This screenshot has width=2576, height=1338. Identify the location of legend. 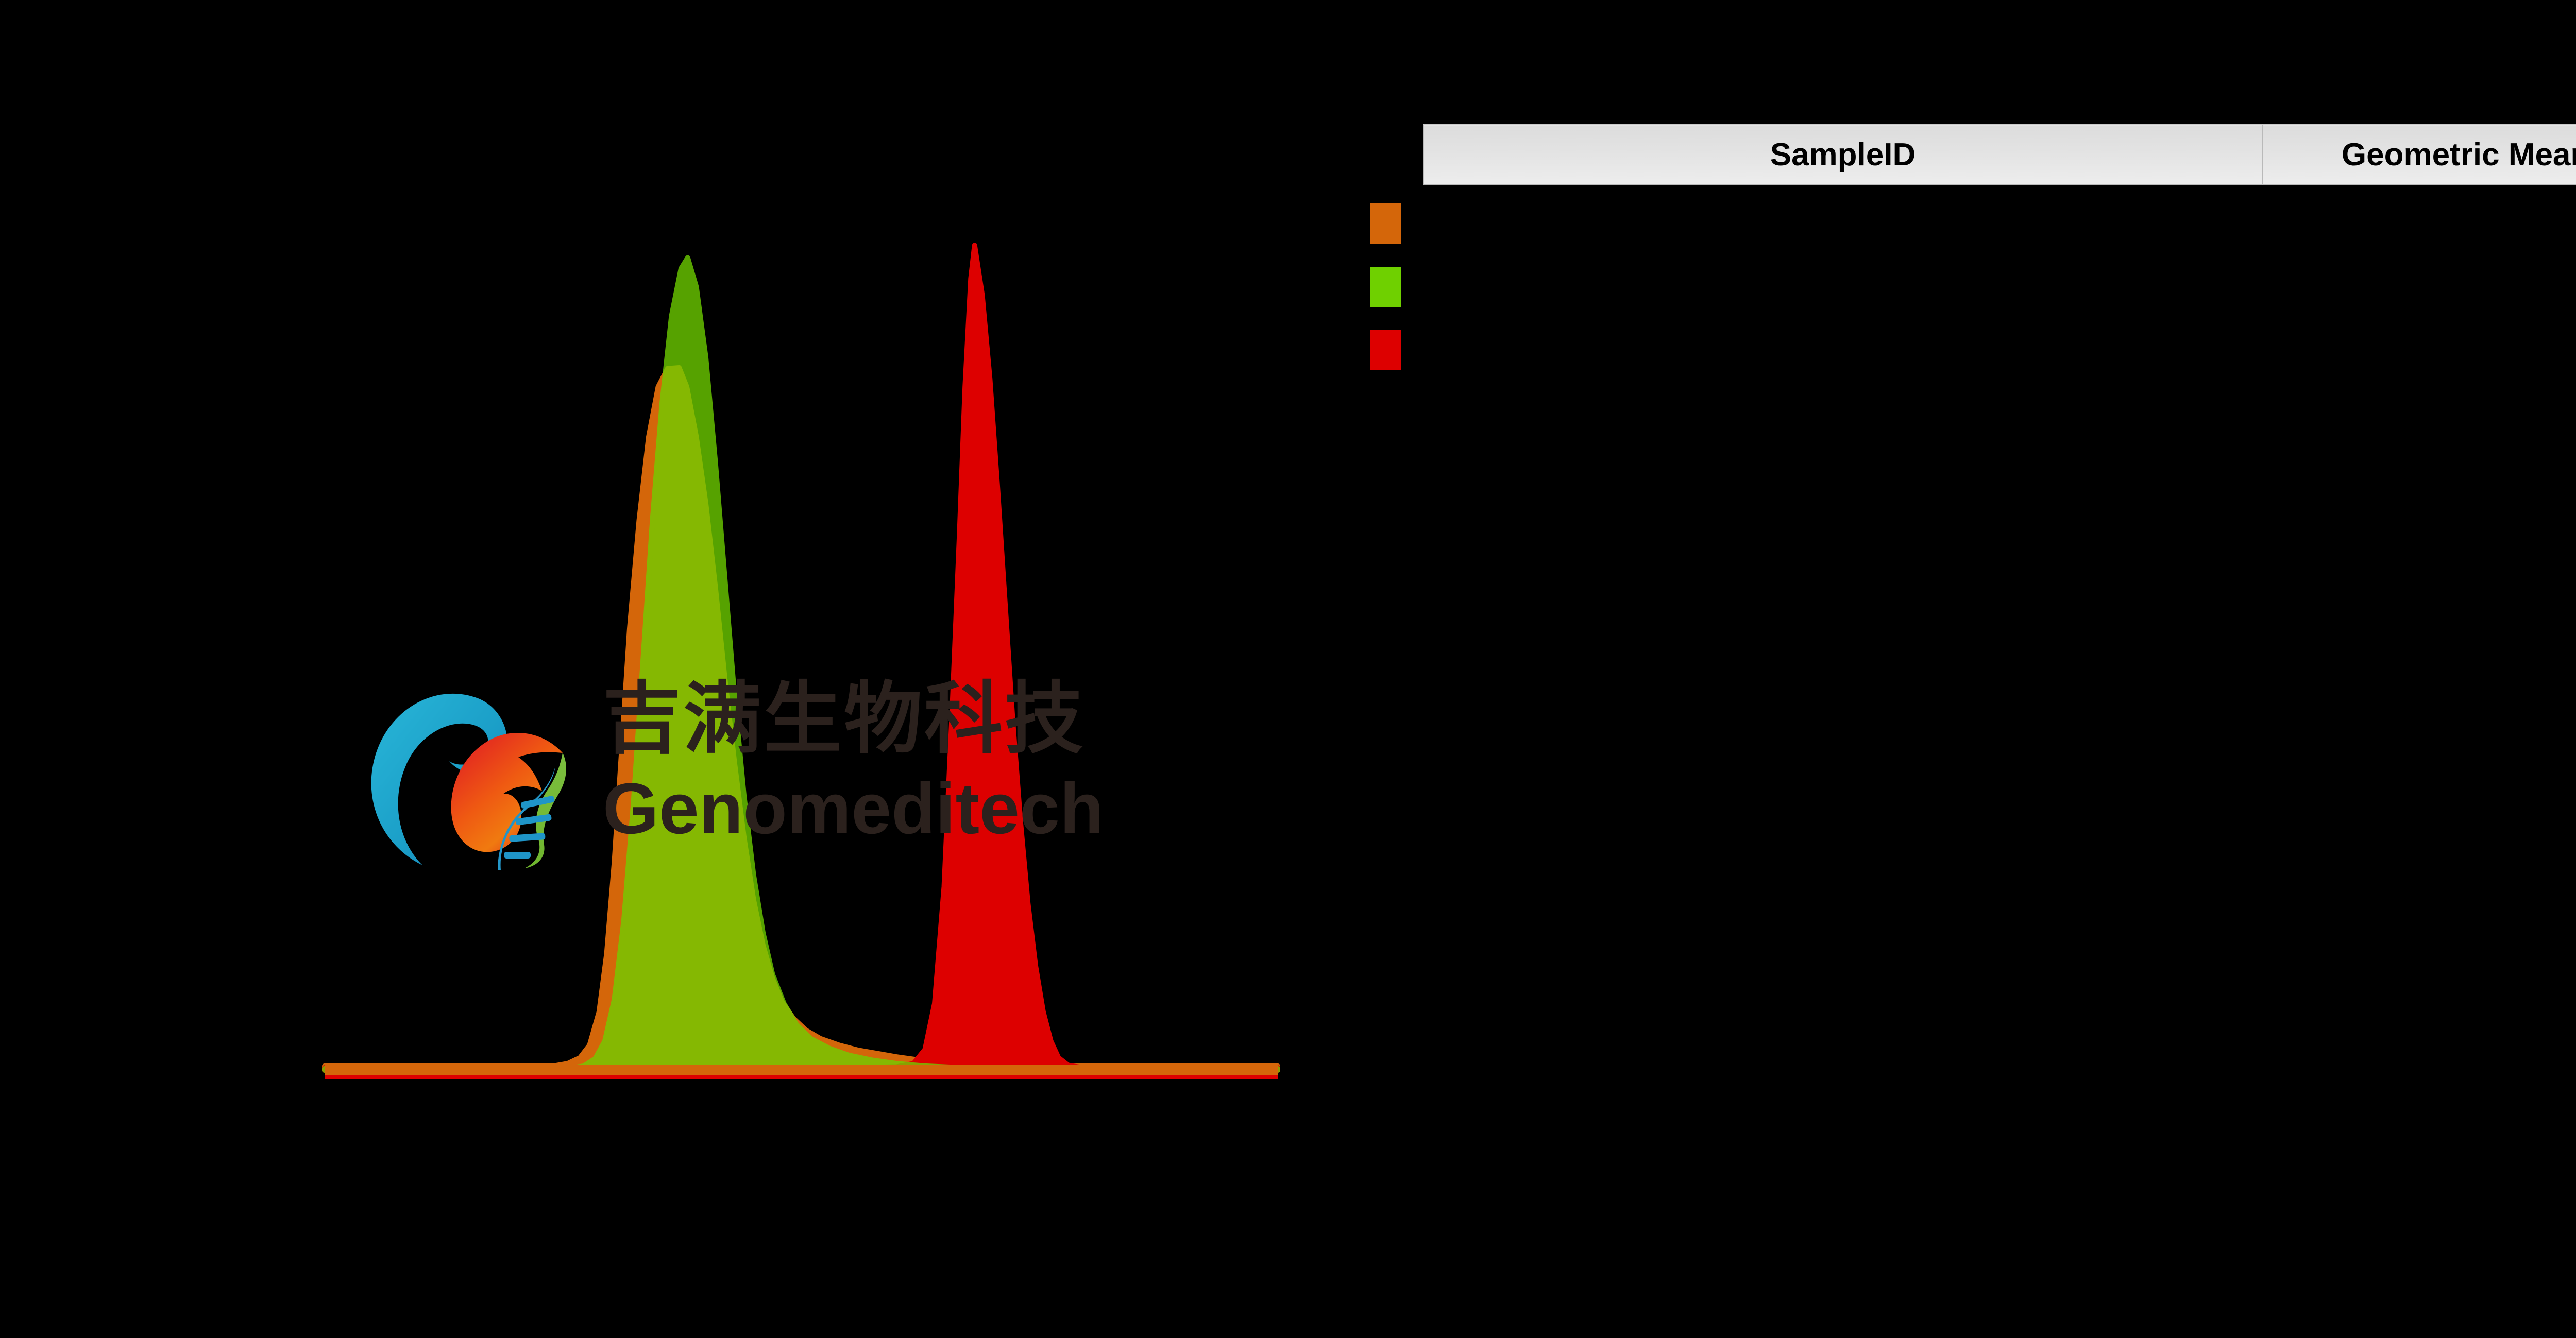
(1401, 298).